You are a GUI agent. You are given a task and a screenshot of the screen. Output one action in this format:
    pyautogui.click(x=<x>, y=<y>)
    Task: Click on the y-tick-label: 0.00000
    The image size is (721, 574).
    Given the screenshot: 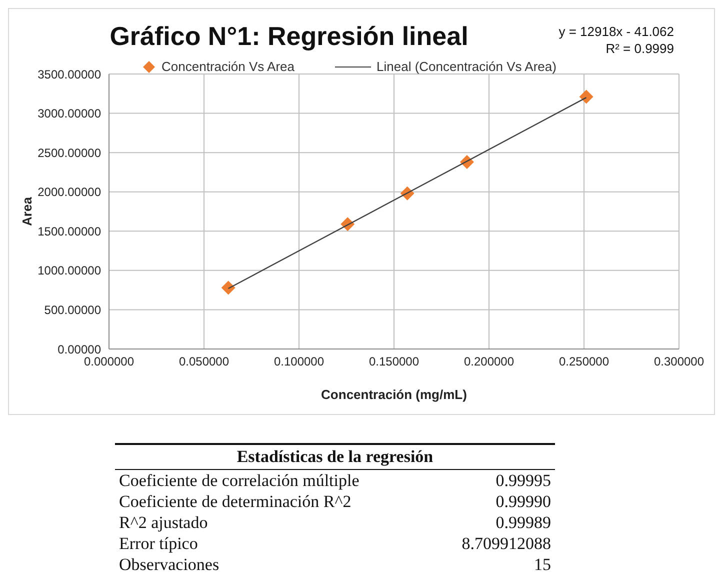 What is the action you would take?
    pyautogui.click(x=80, y=349)
    